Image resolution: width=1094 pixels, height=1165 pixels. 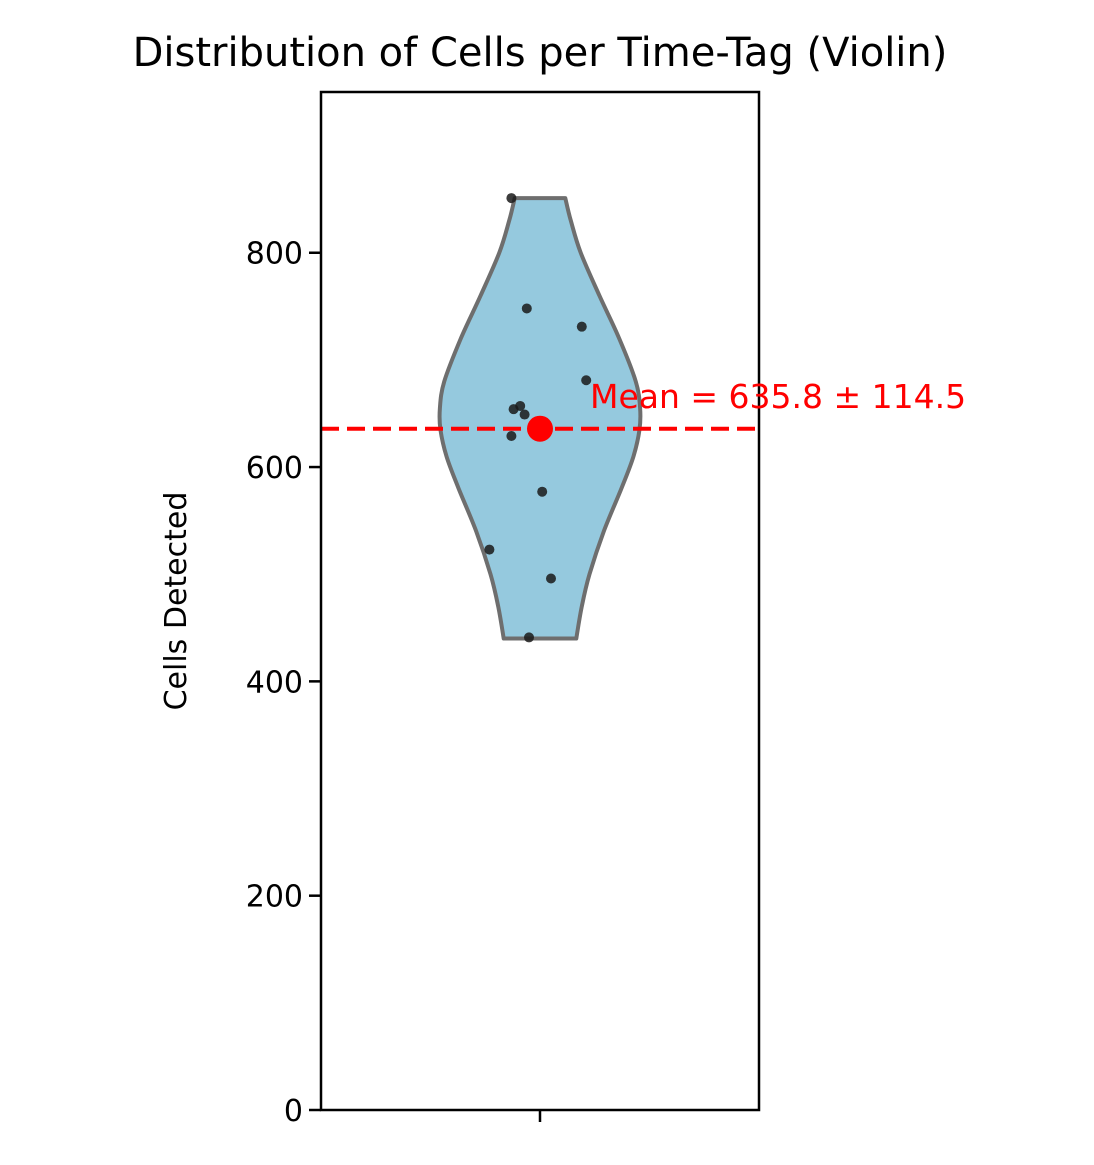 I want to click on mean-annotation: Mean = 635.8 ± 114.5, so click(x=778, y=396).